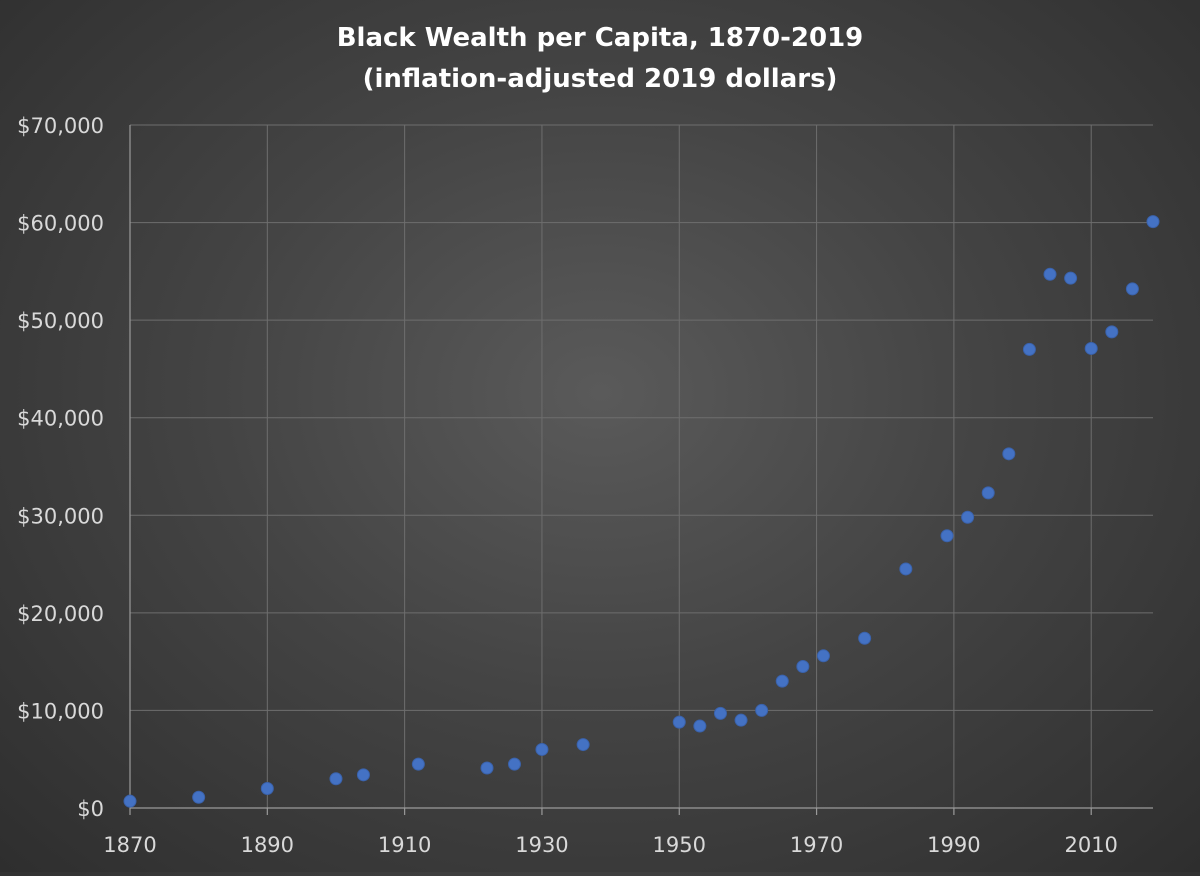 The image size is (1200, 876). Describe the element at coordinates (60, 126) in the screenshot. I see `y-tick-label: $70,000` at that location.